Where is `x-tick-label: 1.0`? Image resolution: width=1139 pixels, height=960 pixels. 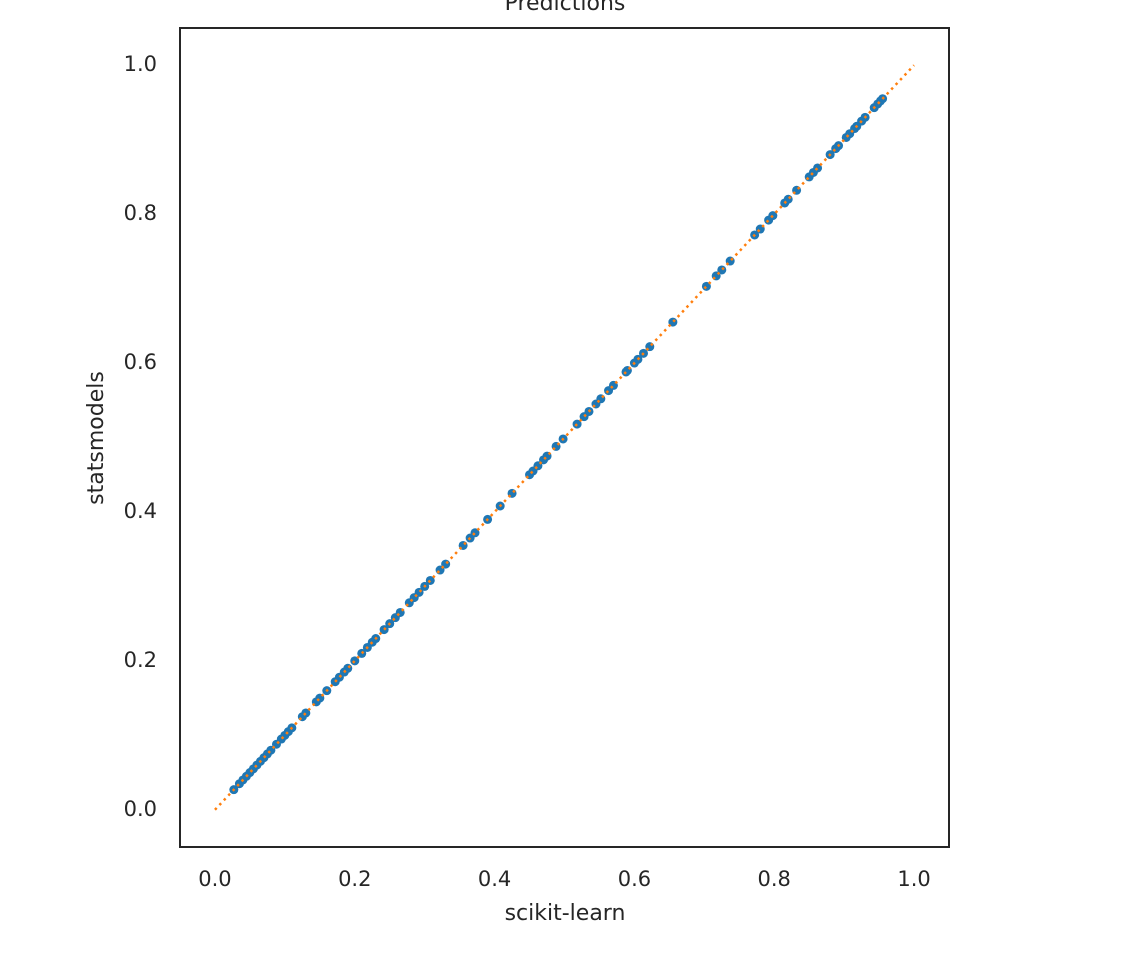 x-tick-label: 1.0 is located at coordinates (913, 879).